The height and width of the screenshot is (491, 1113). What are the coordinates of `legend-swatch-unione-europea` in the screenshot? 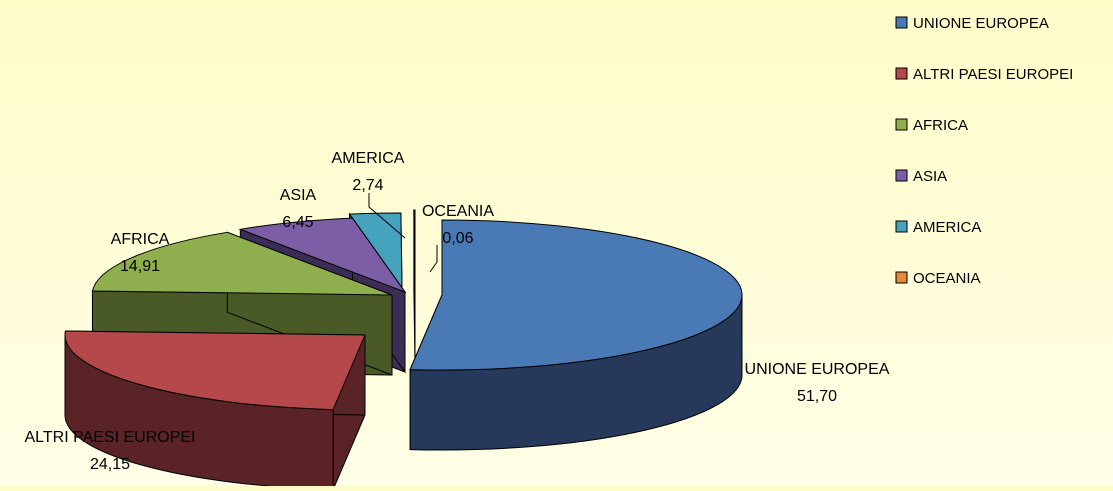 It's located at (901, 22).